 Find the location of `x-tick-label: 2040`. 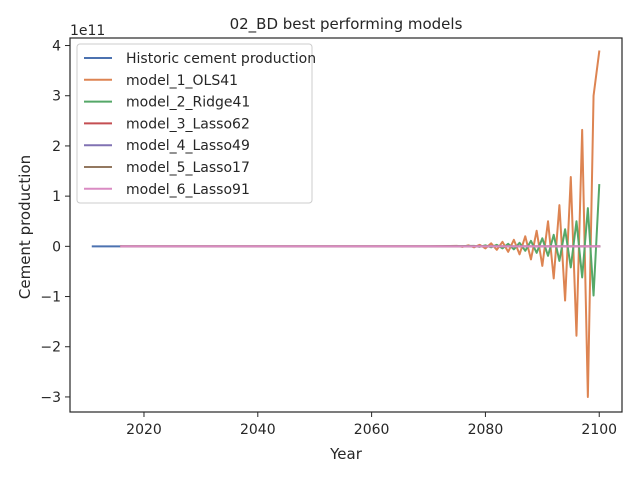

x-tick-label: 2040 is located at coordinates (258, 430).